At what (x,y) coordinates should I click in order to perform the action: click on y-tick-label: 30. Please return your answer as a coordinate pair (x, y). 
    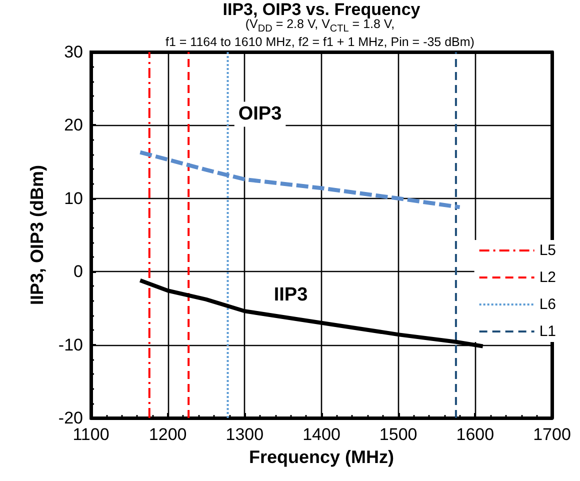
    Looking at the image, I should click on (73, 52).